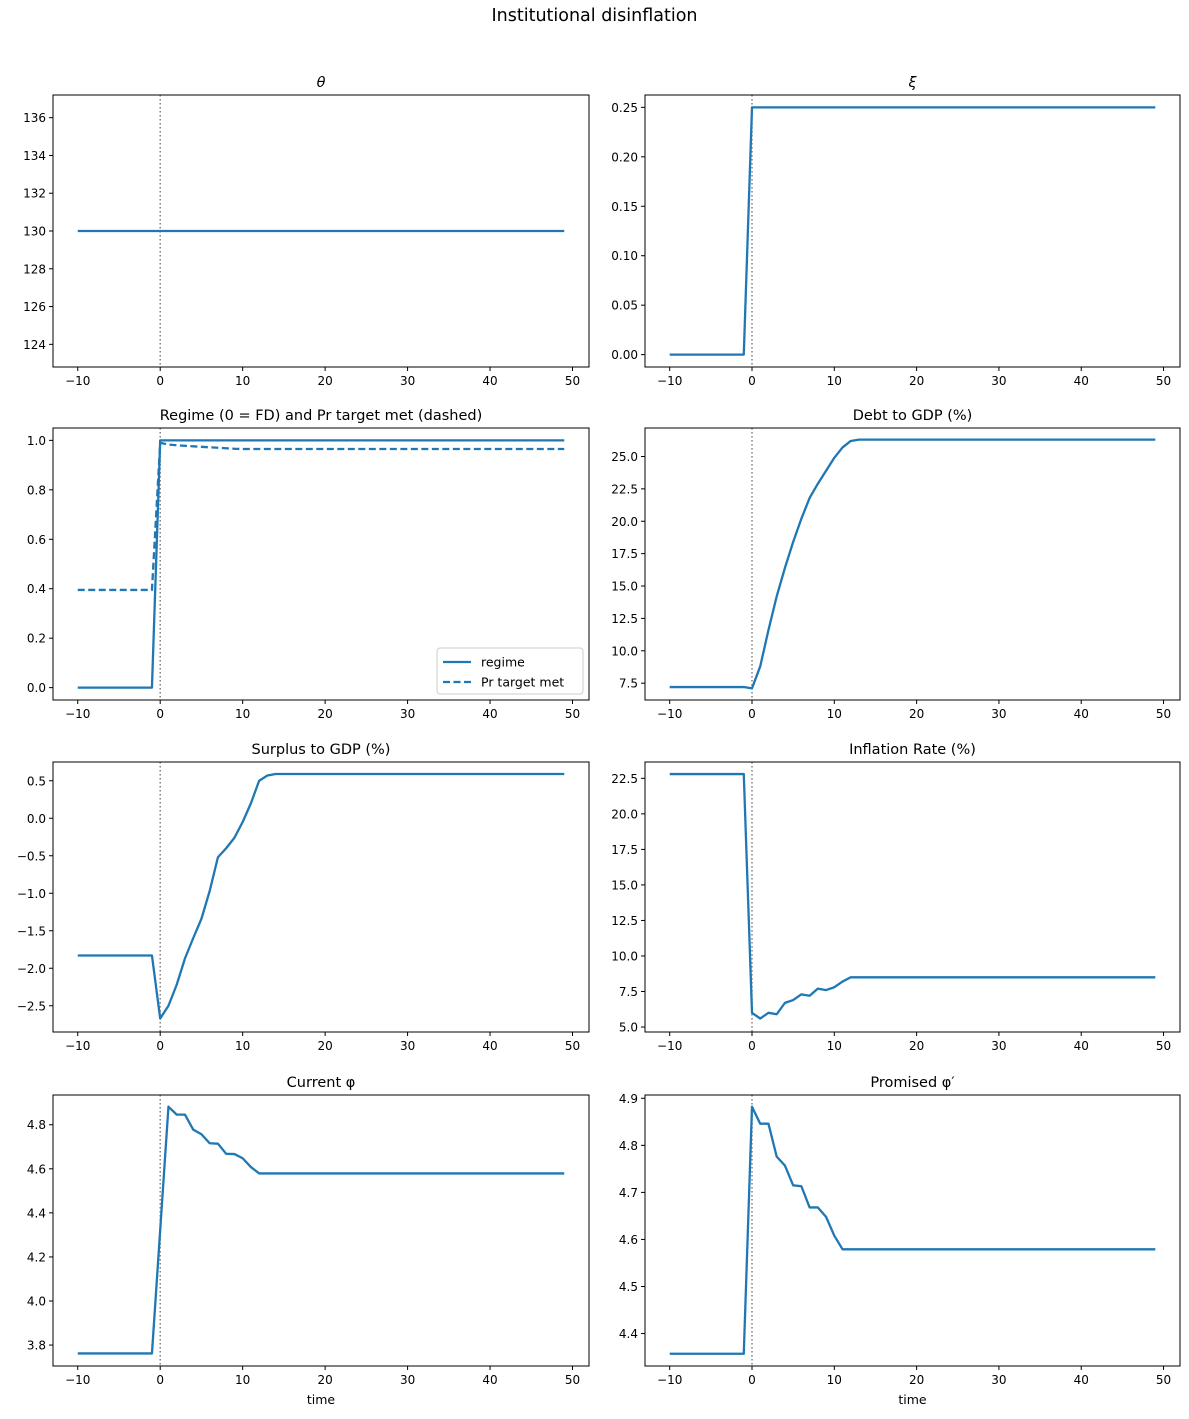 This screenshot has height=1419, width=1189. I want to click on series-line-phi, so click(321, 1230).